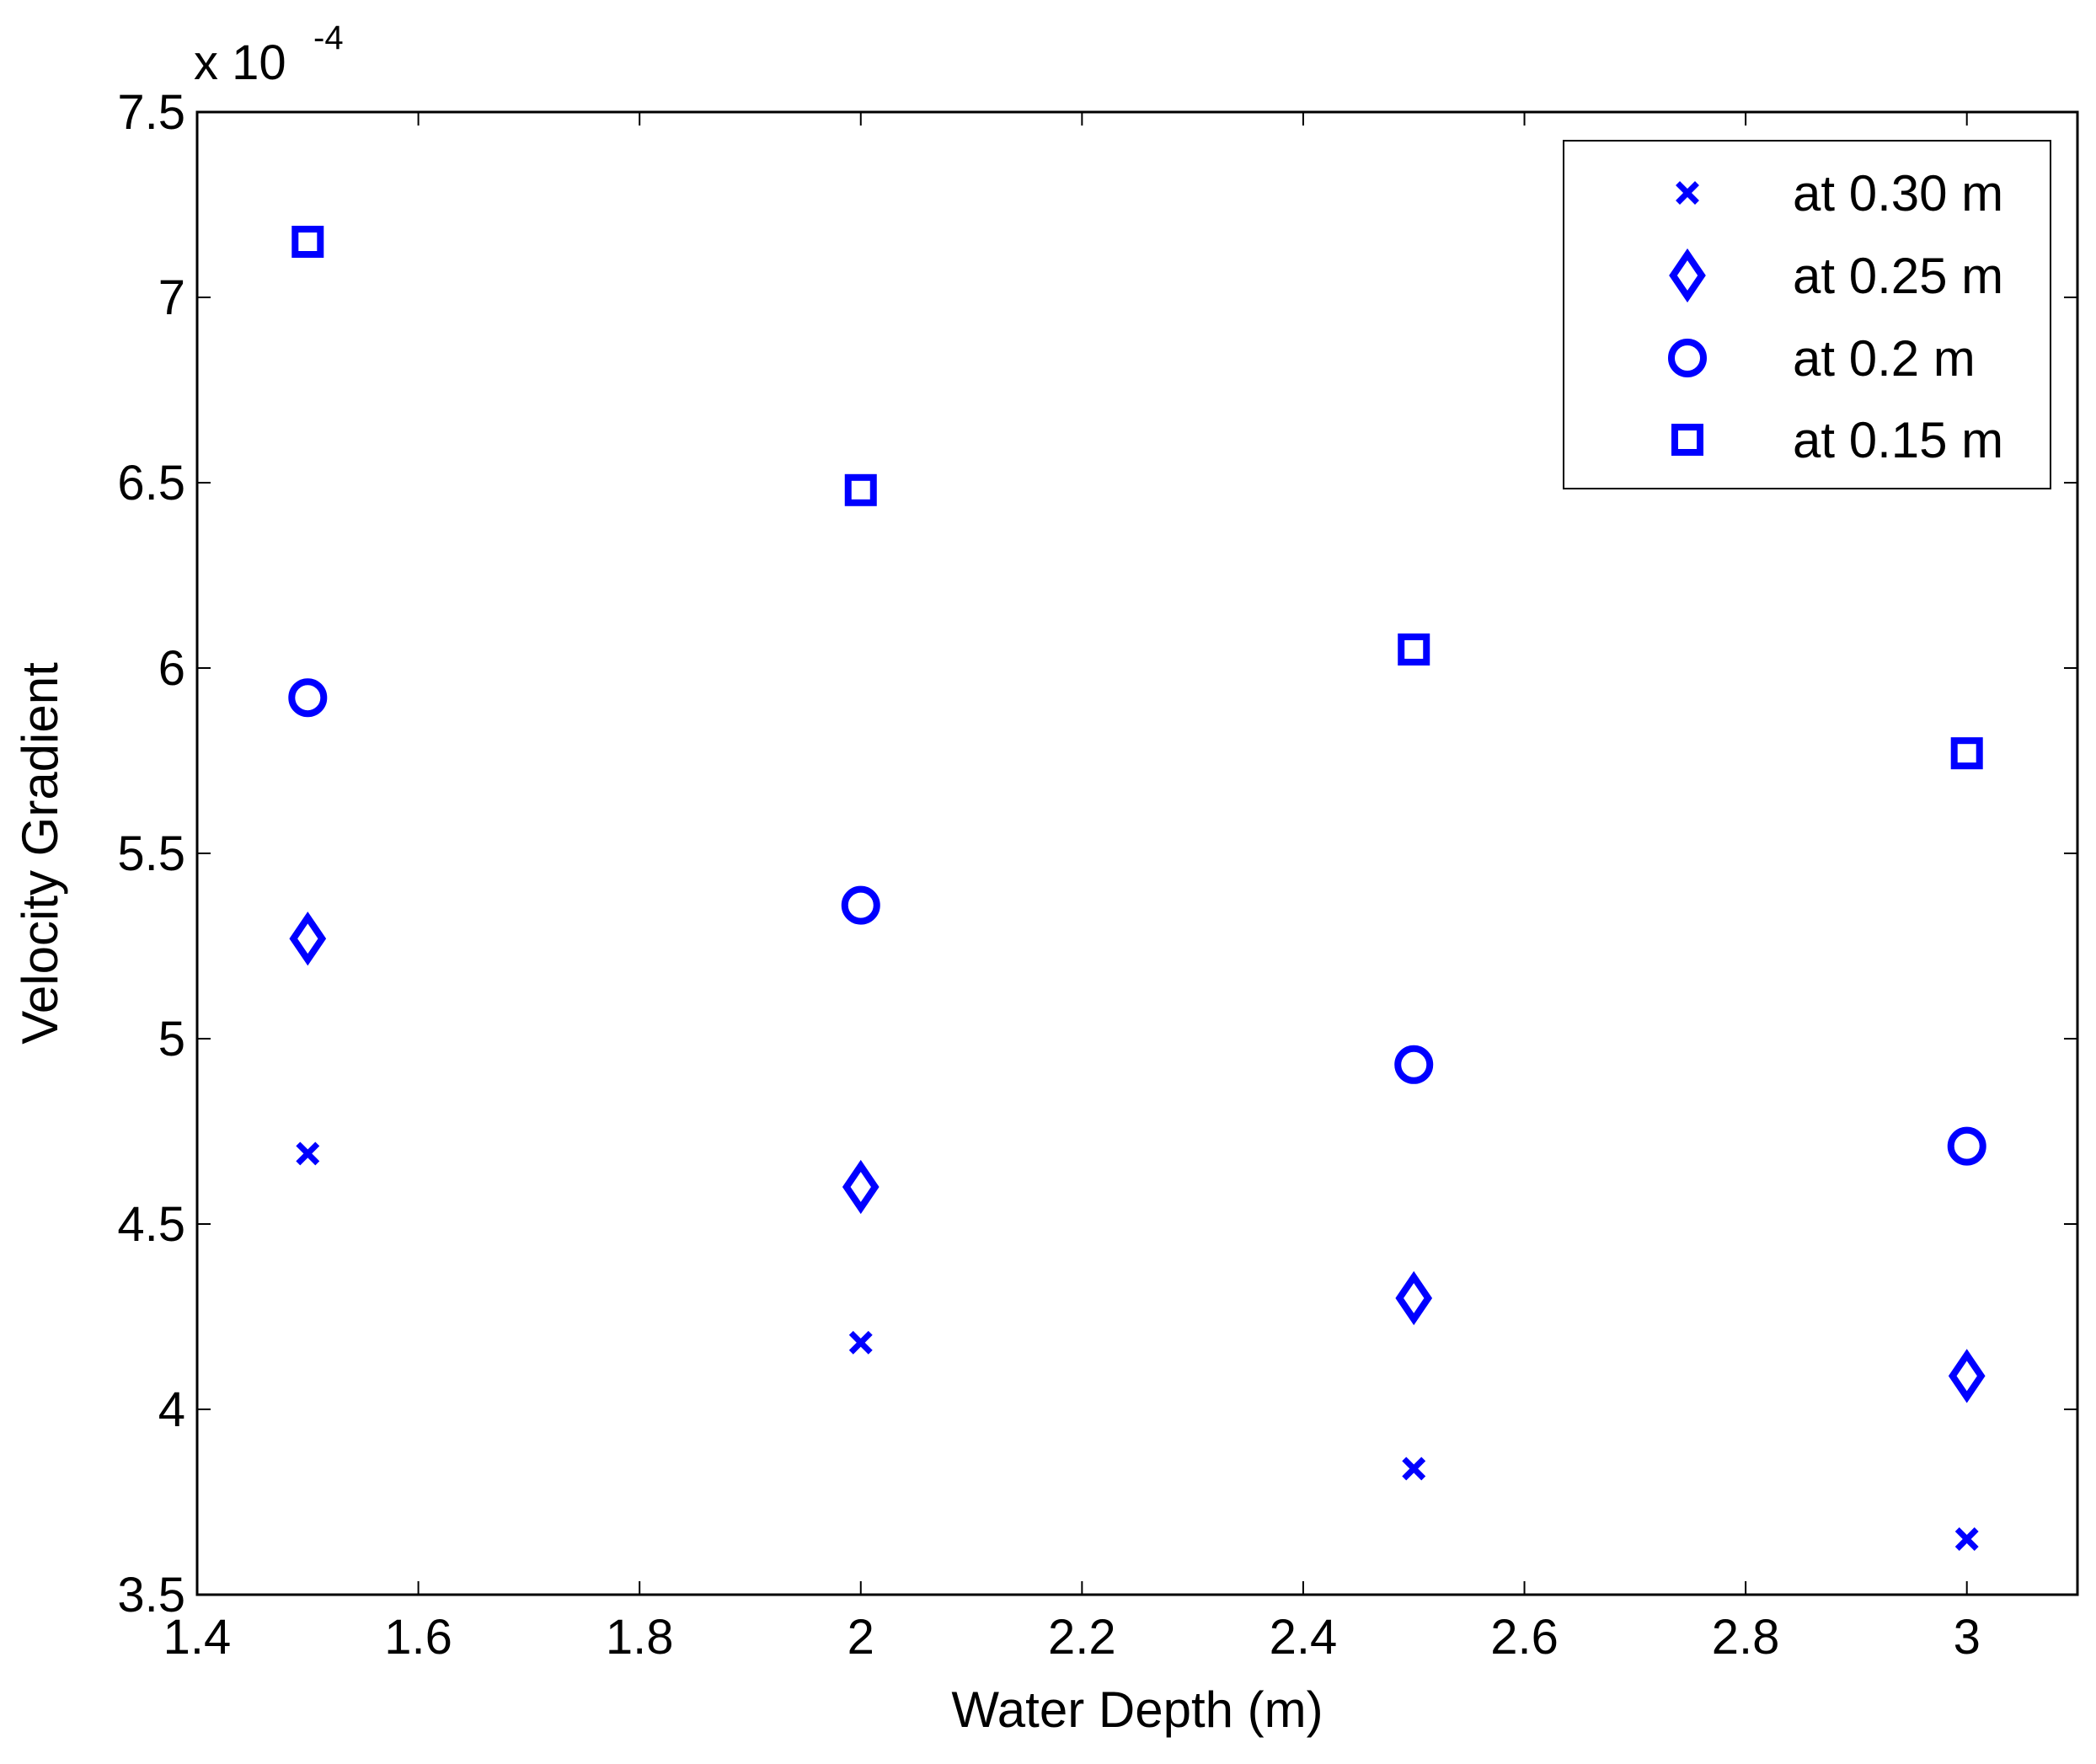 The height and width of the screenshot is (1764, 2096). I want to click on legend-box, so click(1807, 314).